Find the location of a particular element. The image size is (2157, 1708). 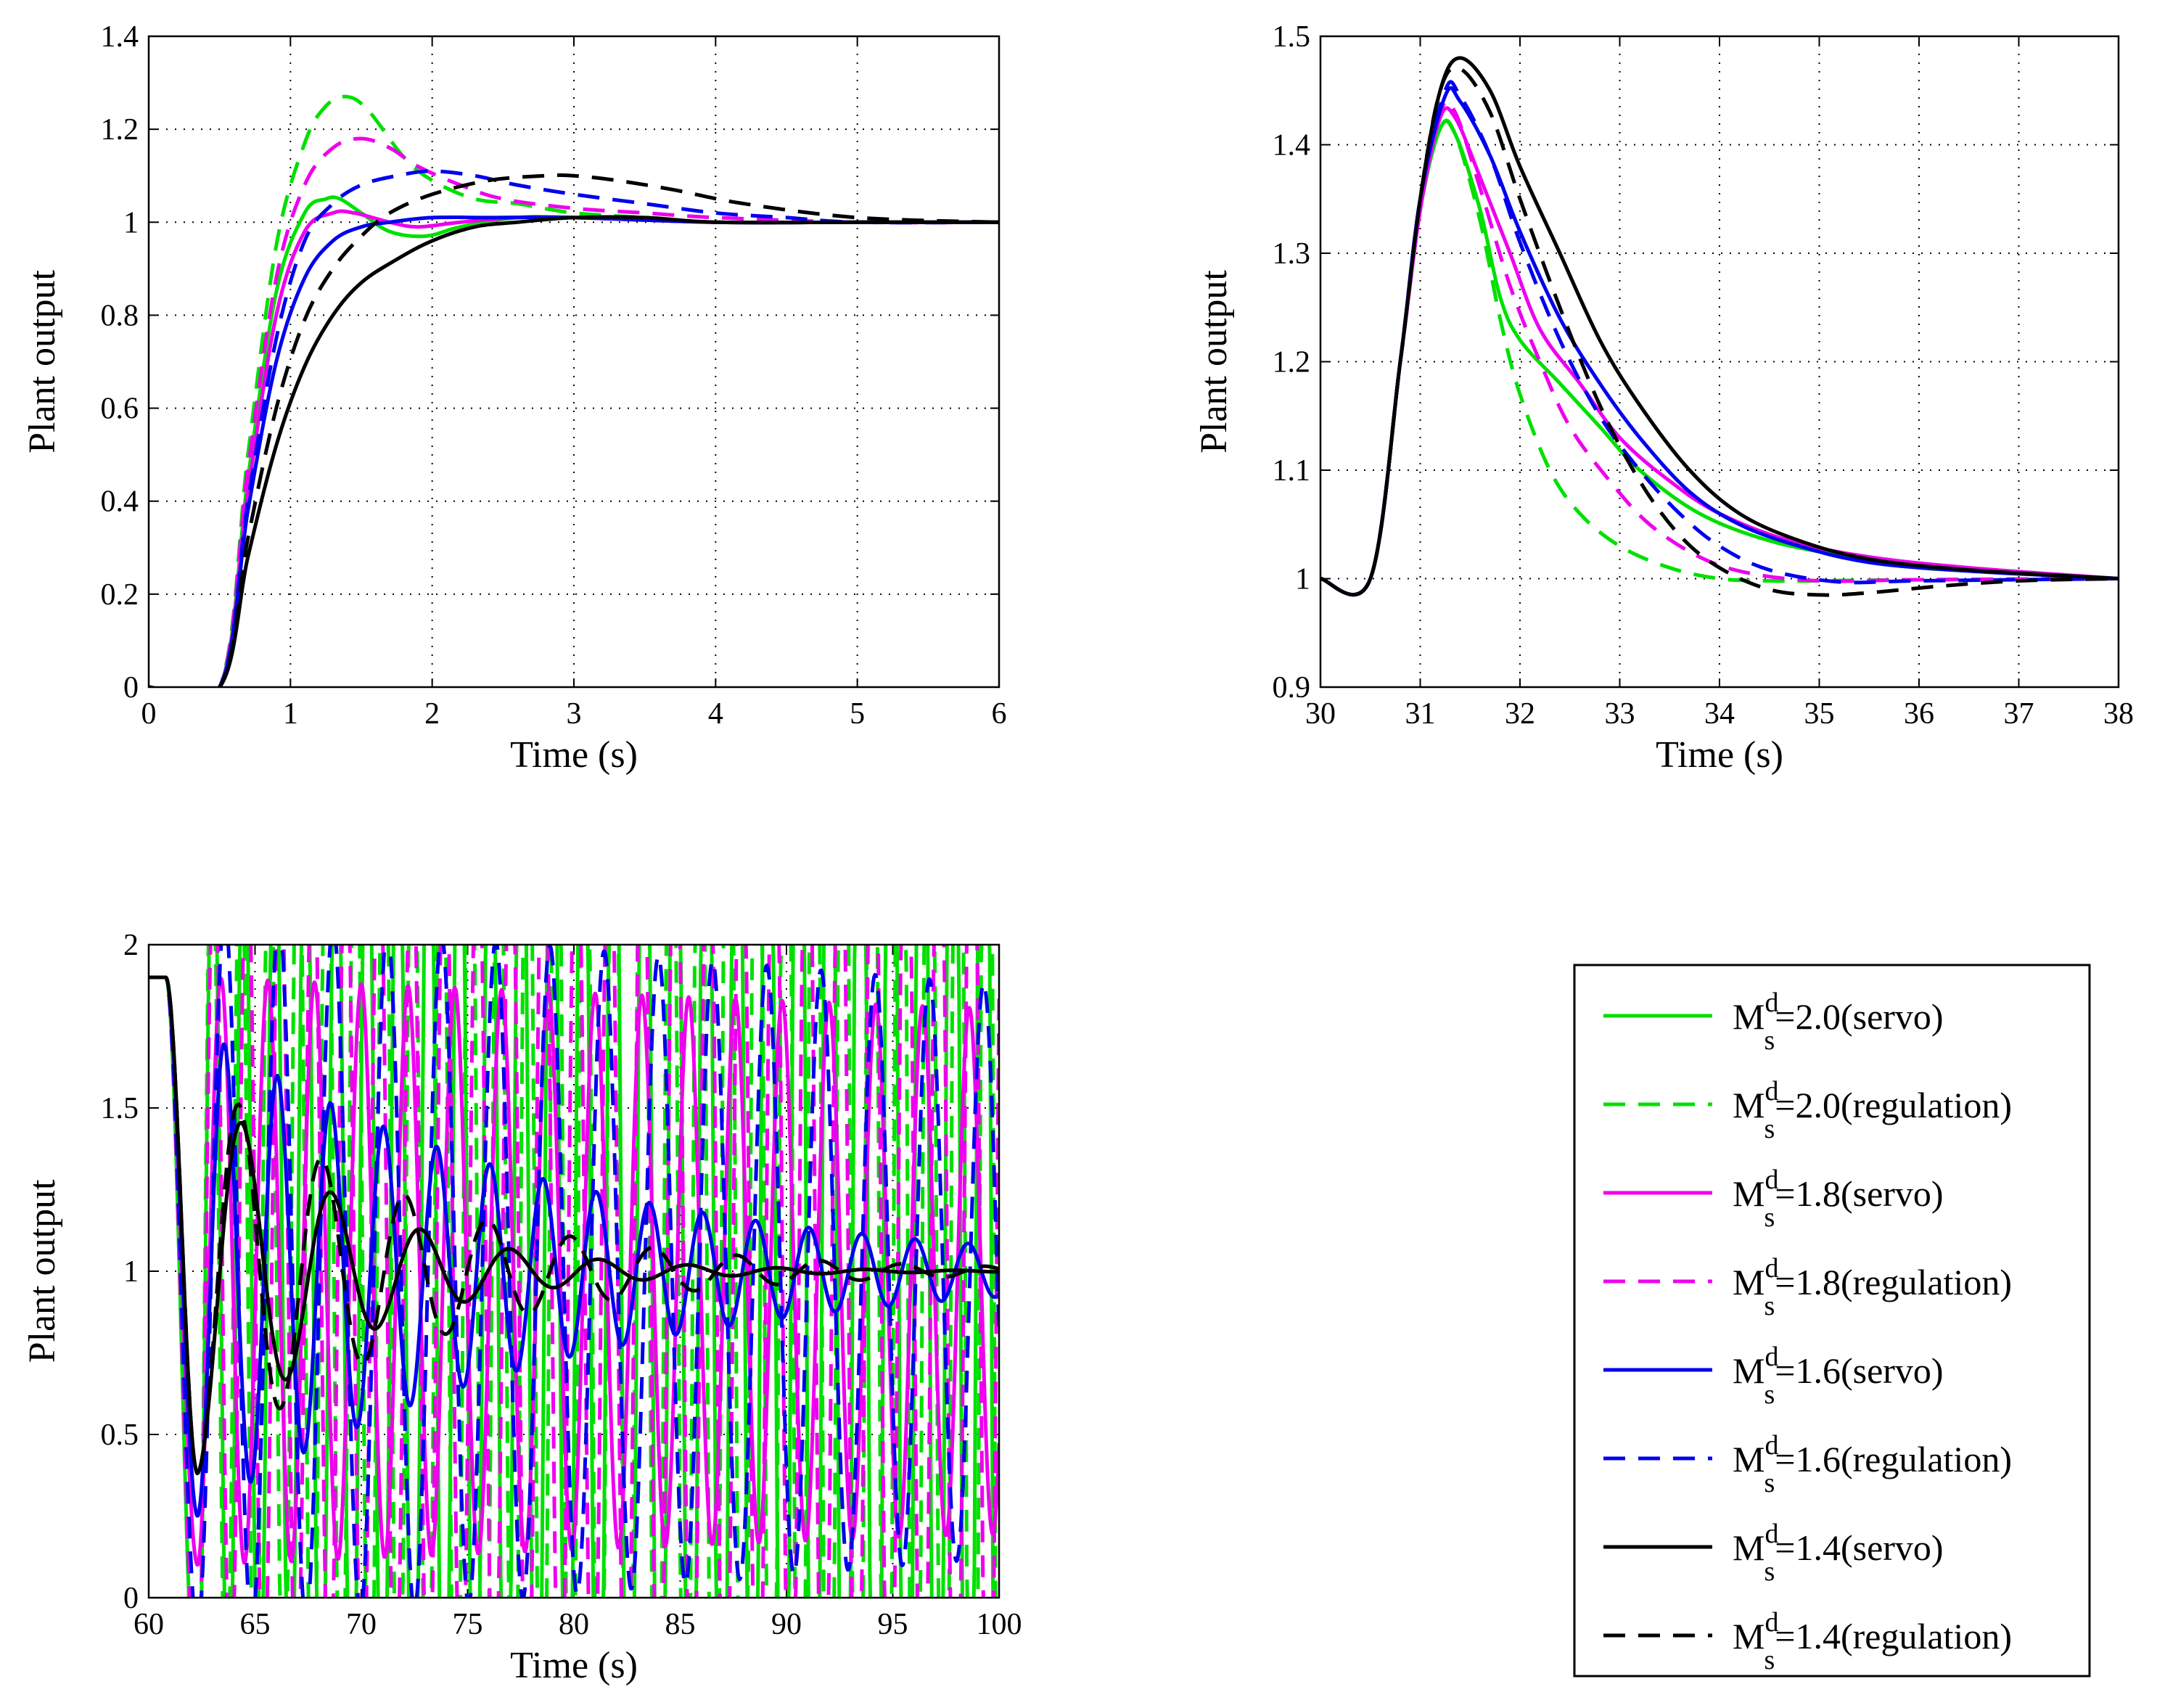

tick-label-y: 1.3 is located at coordinates (1292, 254).